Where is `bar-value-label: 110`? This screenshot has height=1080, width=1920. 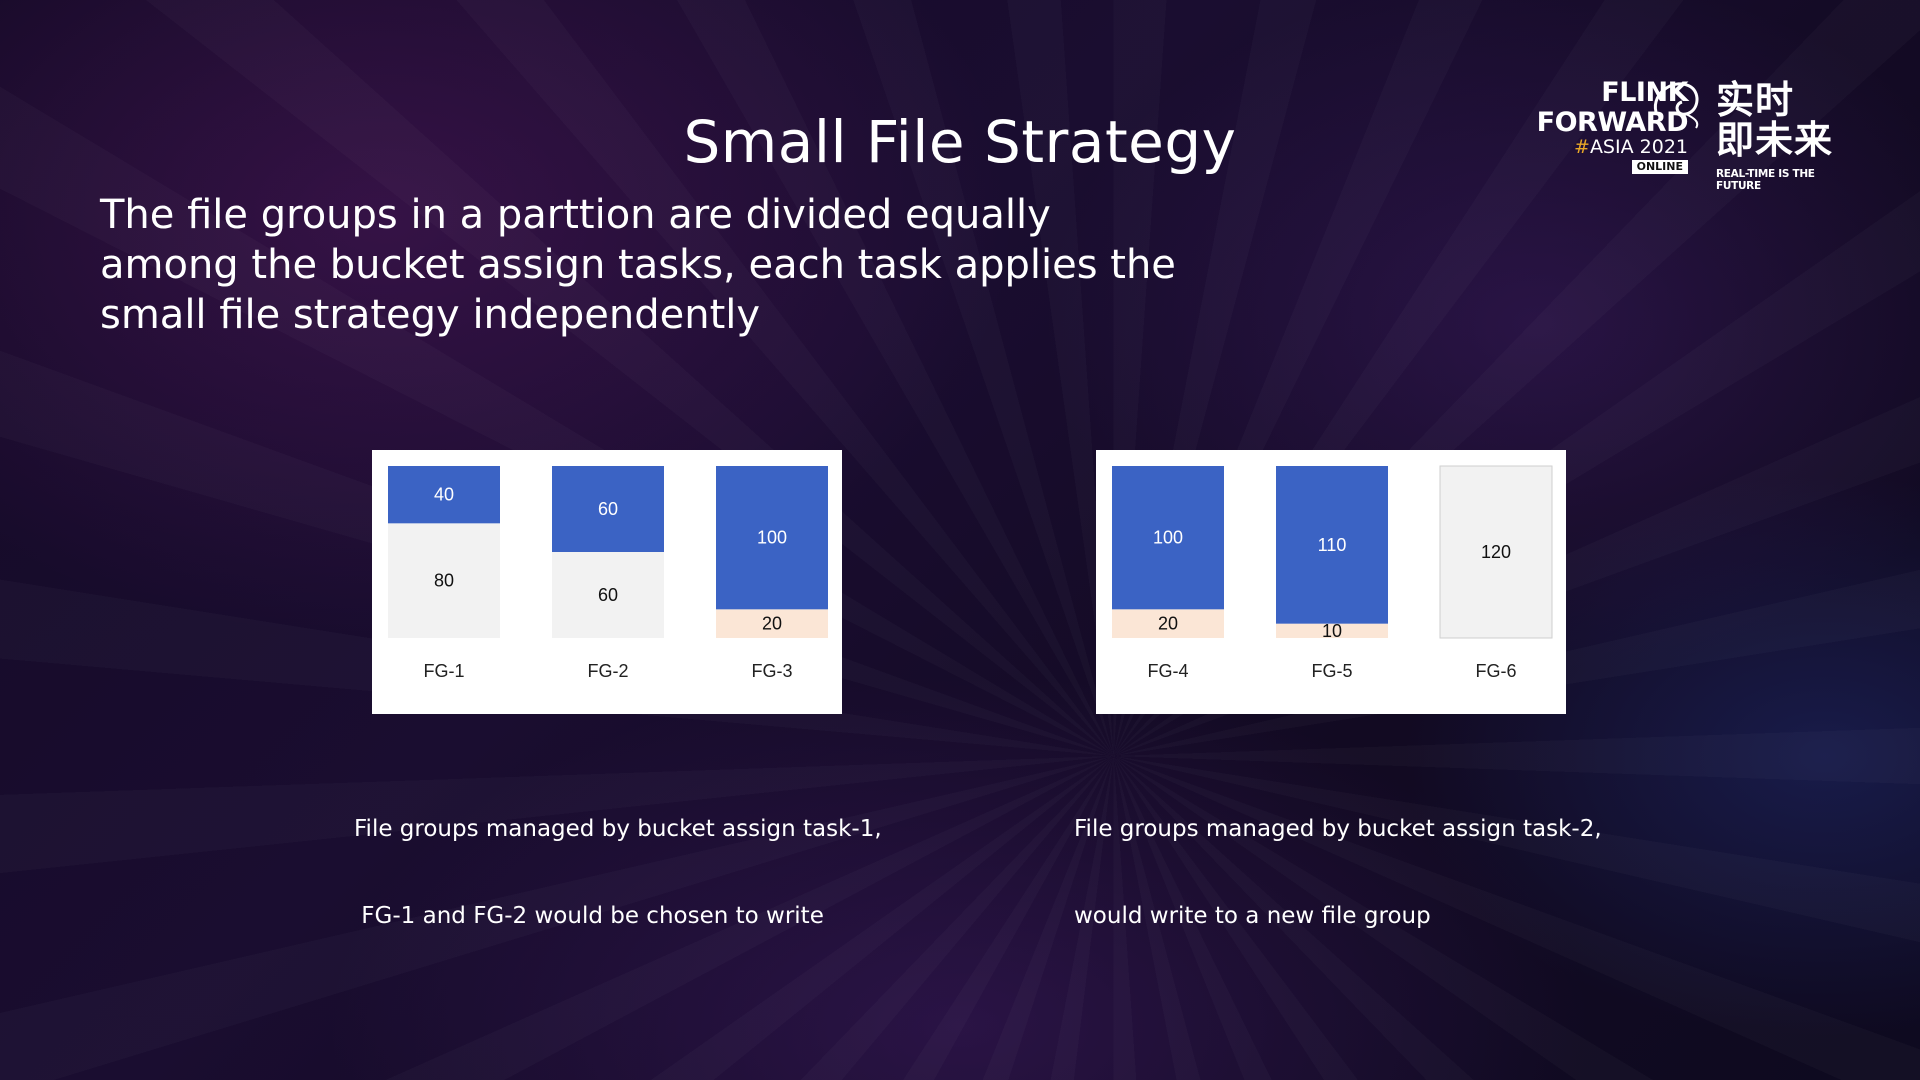
bar-value-label: 110 is located at coordinates (1332, 545).